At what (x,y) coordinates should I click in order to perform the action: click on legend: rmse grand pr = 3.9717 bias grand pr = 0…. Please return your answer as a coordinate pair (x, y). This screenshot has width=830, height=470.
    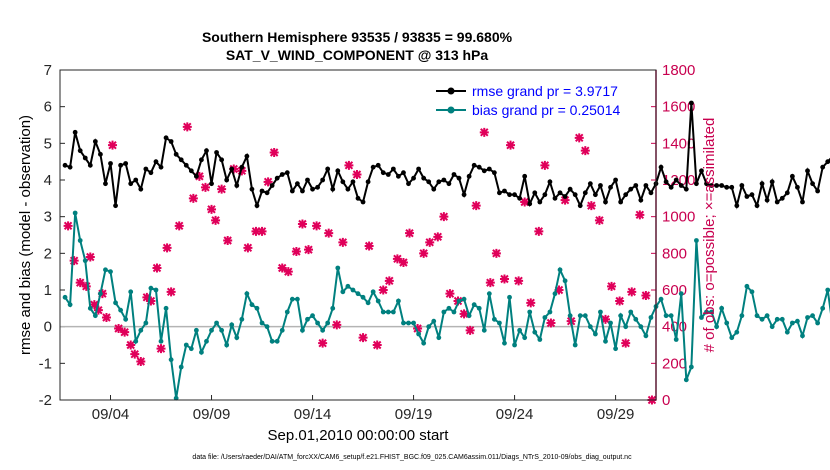
    Looking at the image, I should click on (528, 100).